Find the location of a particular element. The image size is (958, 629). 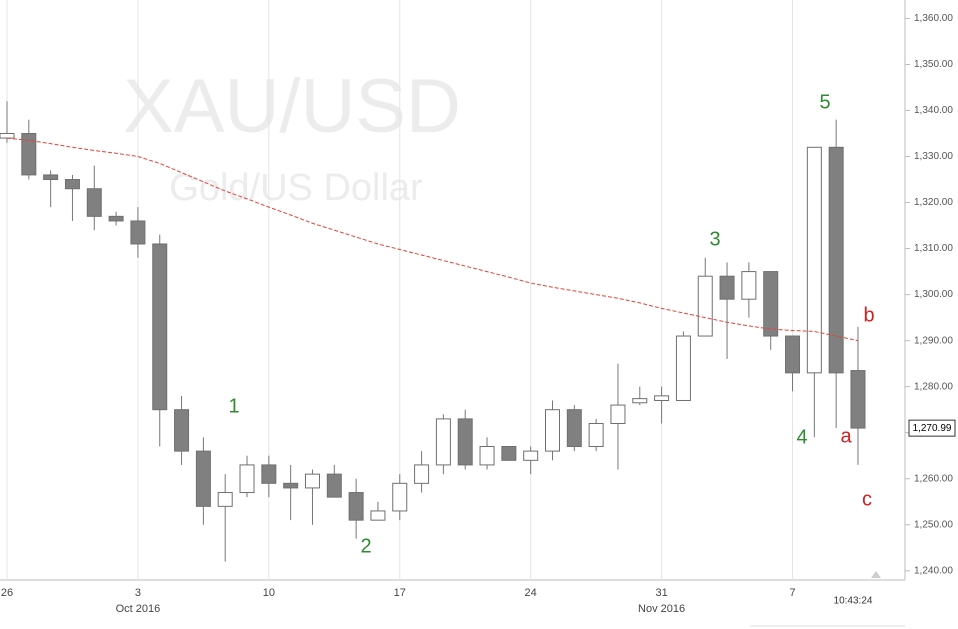

watermark-title: XAU/USD is located at coordinates (292, 106).